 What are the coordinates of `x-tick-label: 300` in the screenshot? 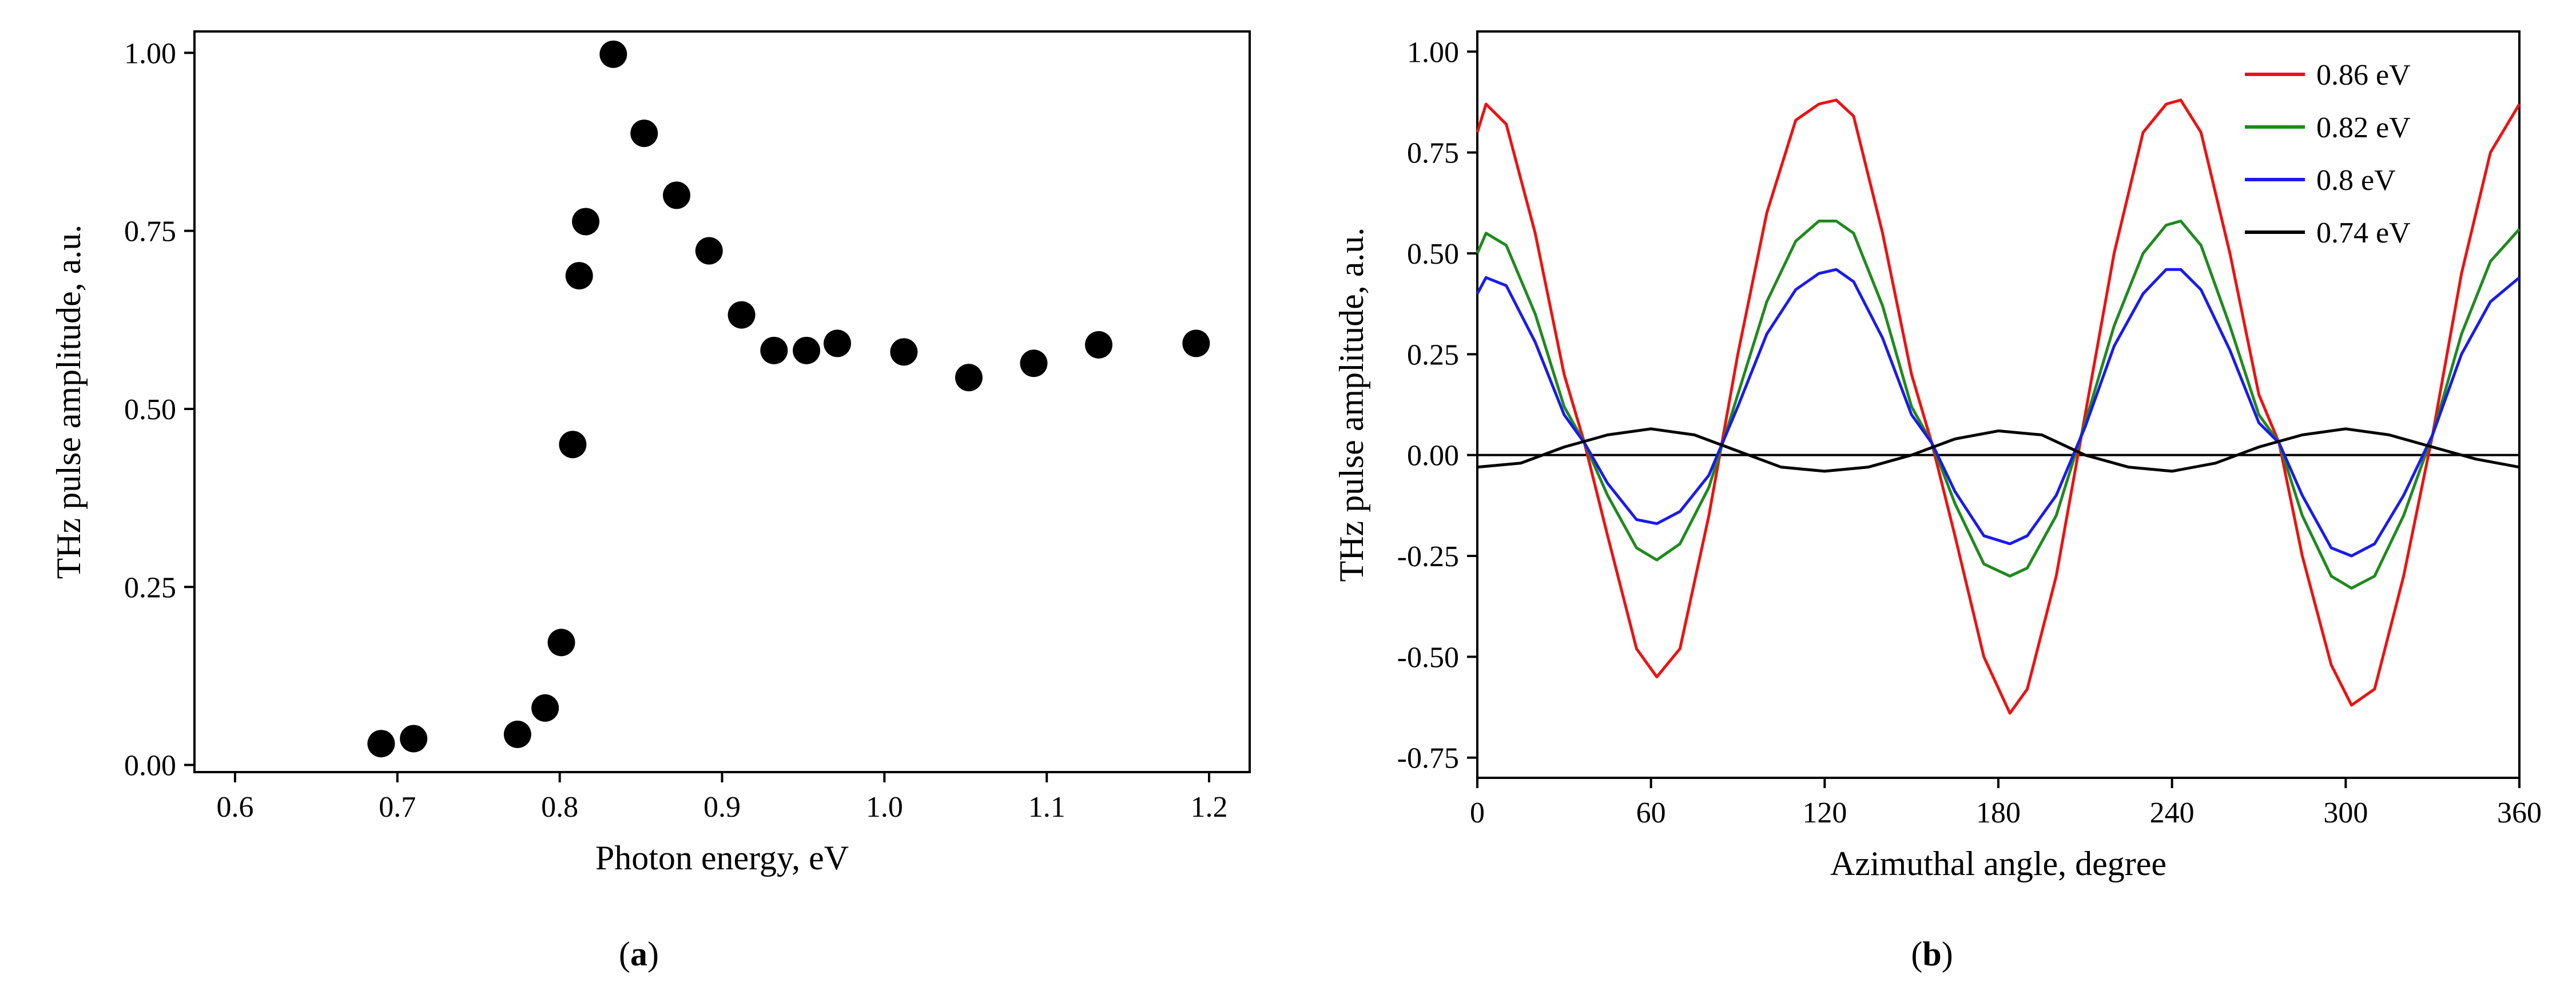 It's located at (2345, 813).